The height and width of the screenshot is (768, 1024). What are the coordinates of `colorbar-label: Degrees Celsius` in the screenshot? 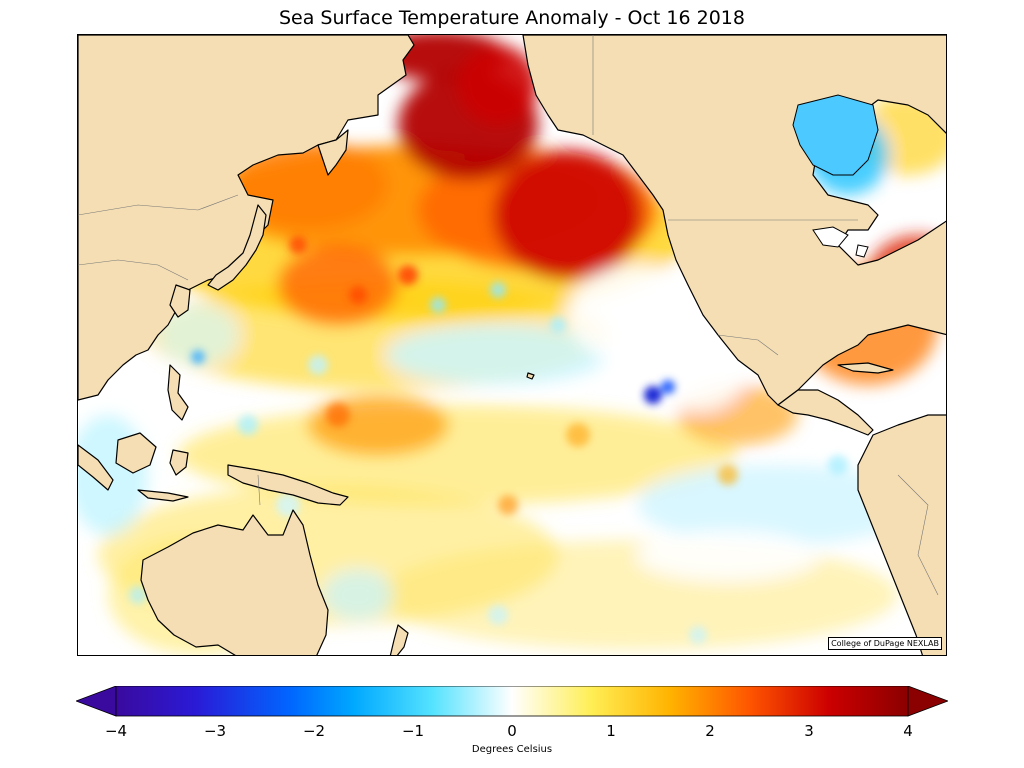 It's located at (512, 749).